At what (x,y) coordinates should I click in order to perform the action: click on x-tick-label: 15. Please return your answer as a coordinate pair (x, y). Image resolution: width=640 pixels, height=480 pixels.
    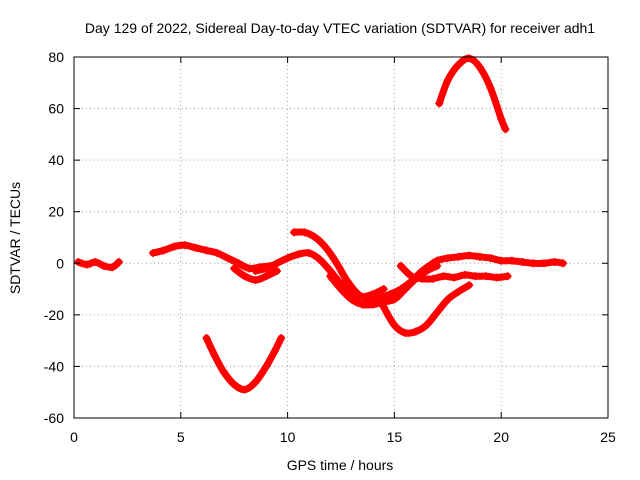
    Looking at the image, I should click on (395, 437).